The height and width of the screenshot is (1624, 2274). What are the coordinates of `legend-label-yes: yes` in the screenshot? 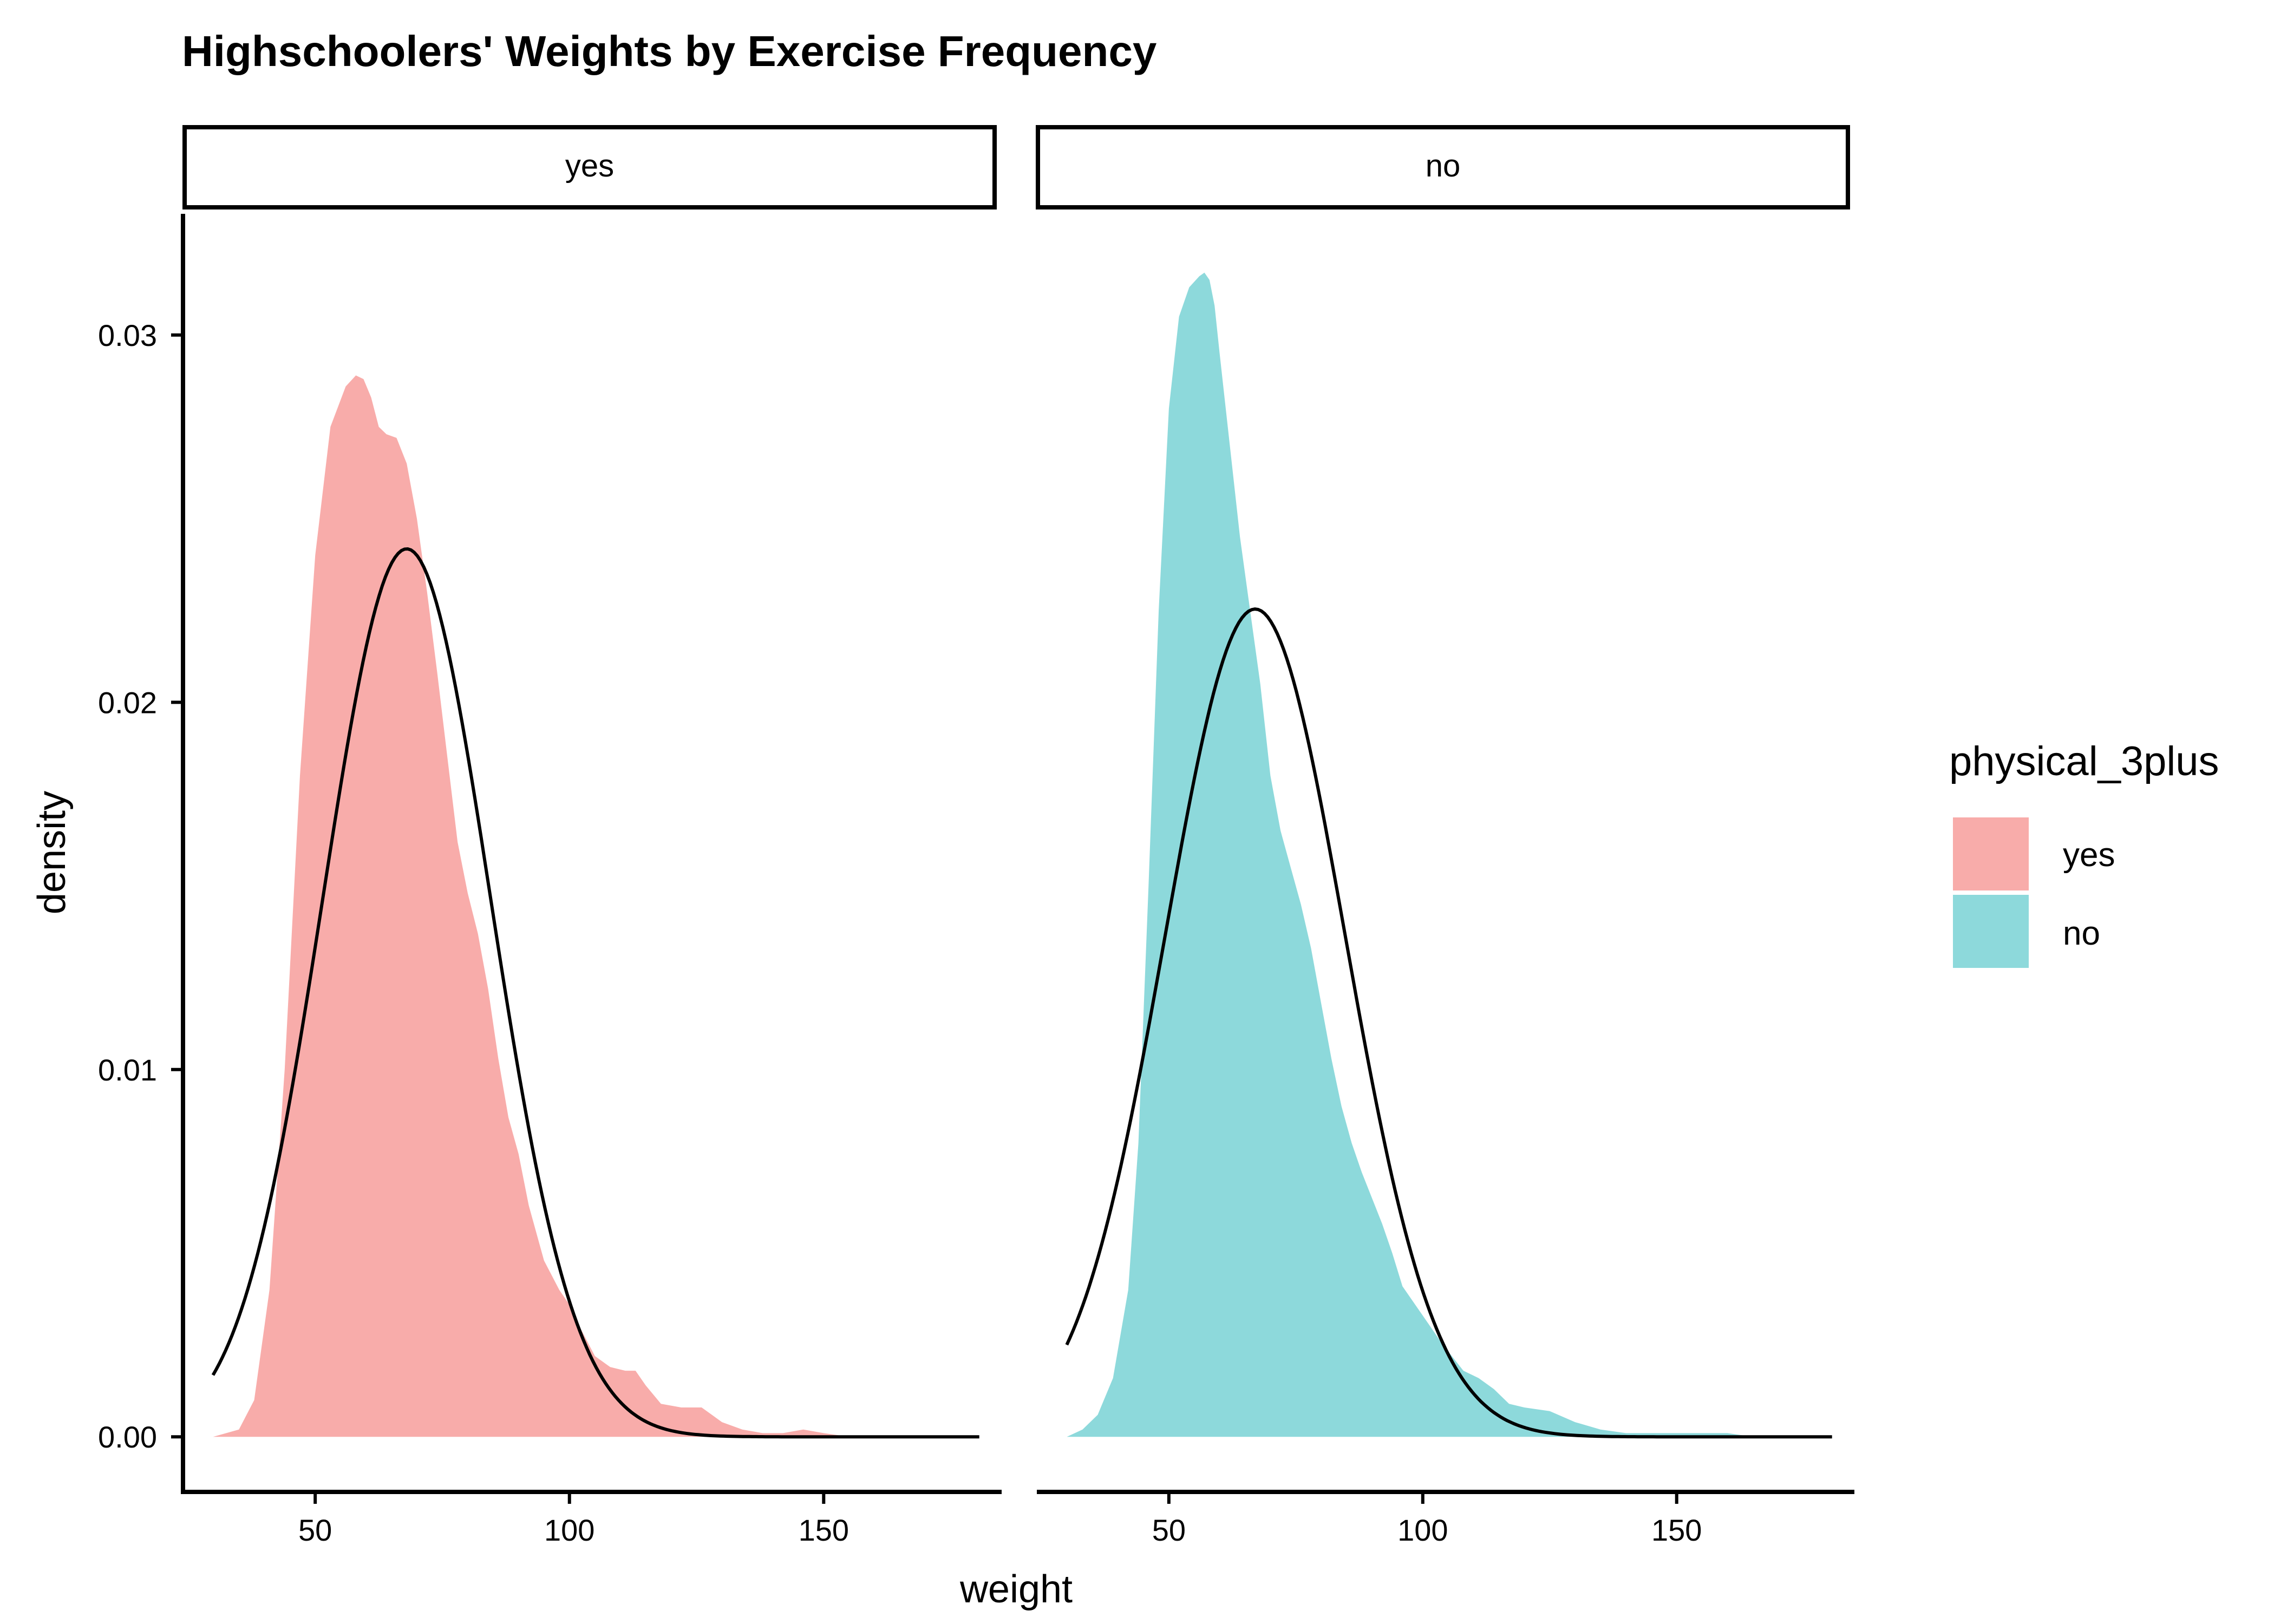 It's located at (2089, 855).